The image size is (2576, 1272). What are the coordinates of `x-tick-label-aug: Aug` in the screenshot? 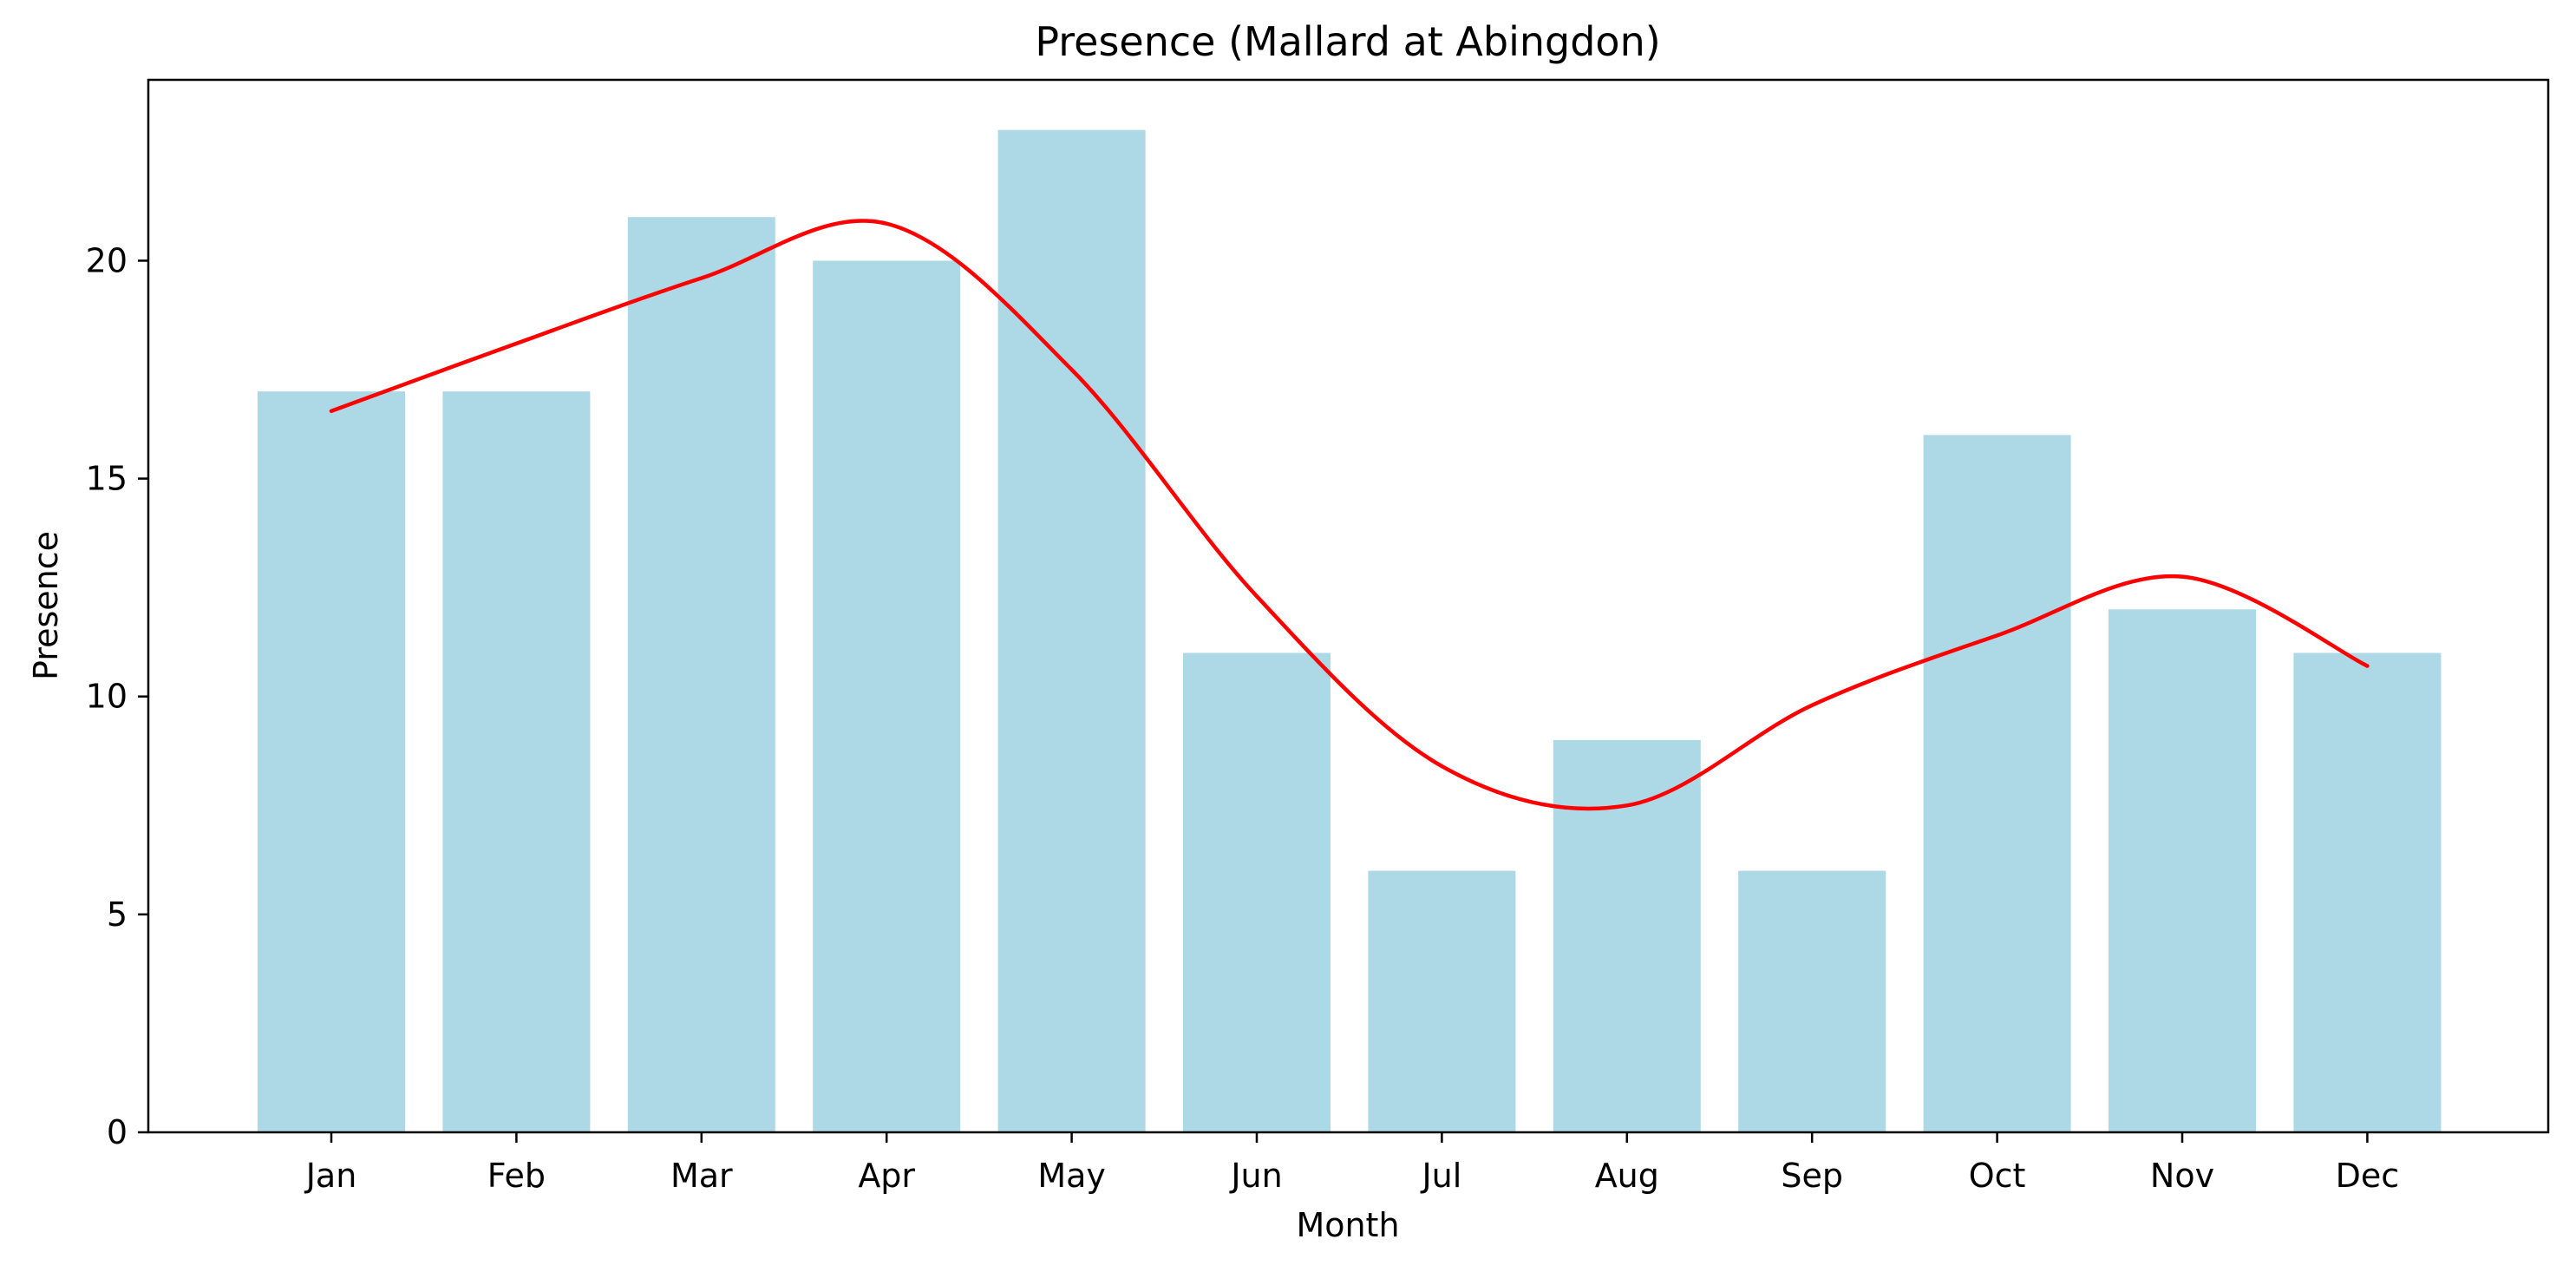 It's located at (1627, 1176).